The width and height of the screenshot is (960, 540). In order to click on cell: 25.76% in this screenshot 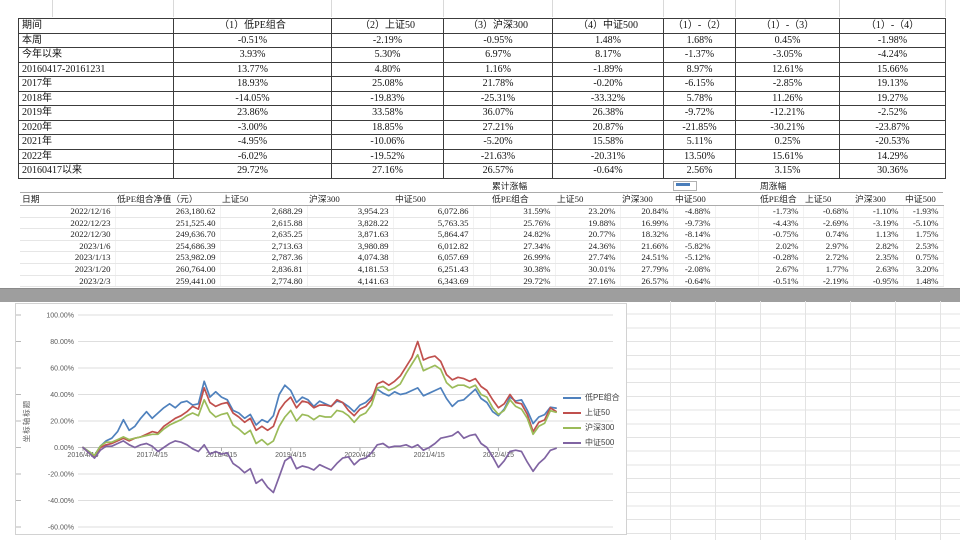, I will do `click(523, 223)`.